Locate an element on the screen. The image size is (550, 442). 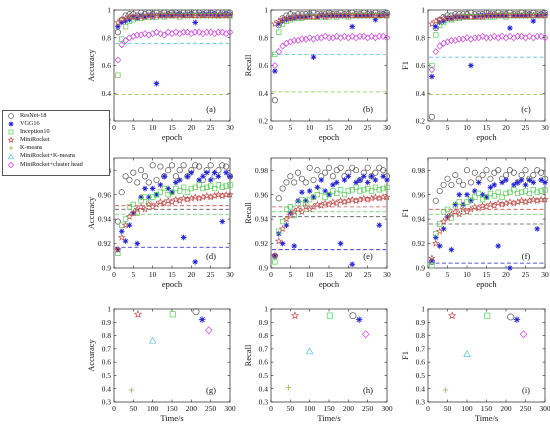
y-tick-label: 1 is located at coordinates (423, 10).